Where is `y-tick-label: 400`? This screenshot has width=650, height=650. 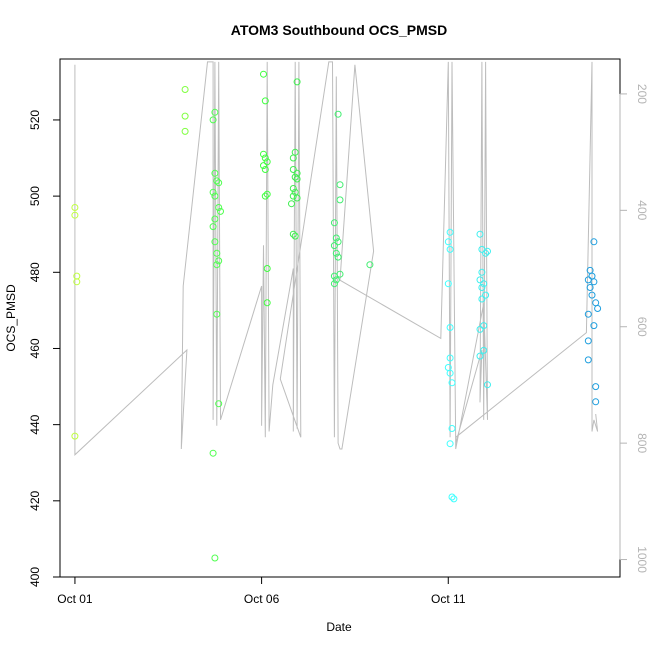 y-tick-label: 400 is located at coordinates (35, 577).